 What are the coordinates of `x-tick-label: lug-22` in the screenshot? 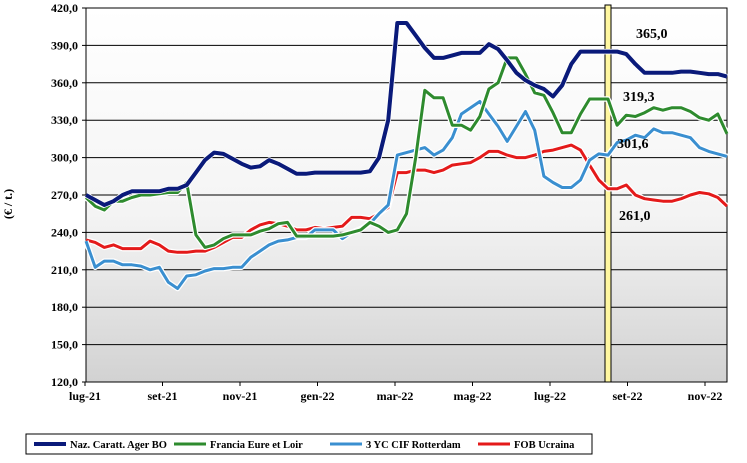 It's located at (550, 396).